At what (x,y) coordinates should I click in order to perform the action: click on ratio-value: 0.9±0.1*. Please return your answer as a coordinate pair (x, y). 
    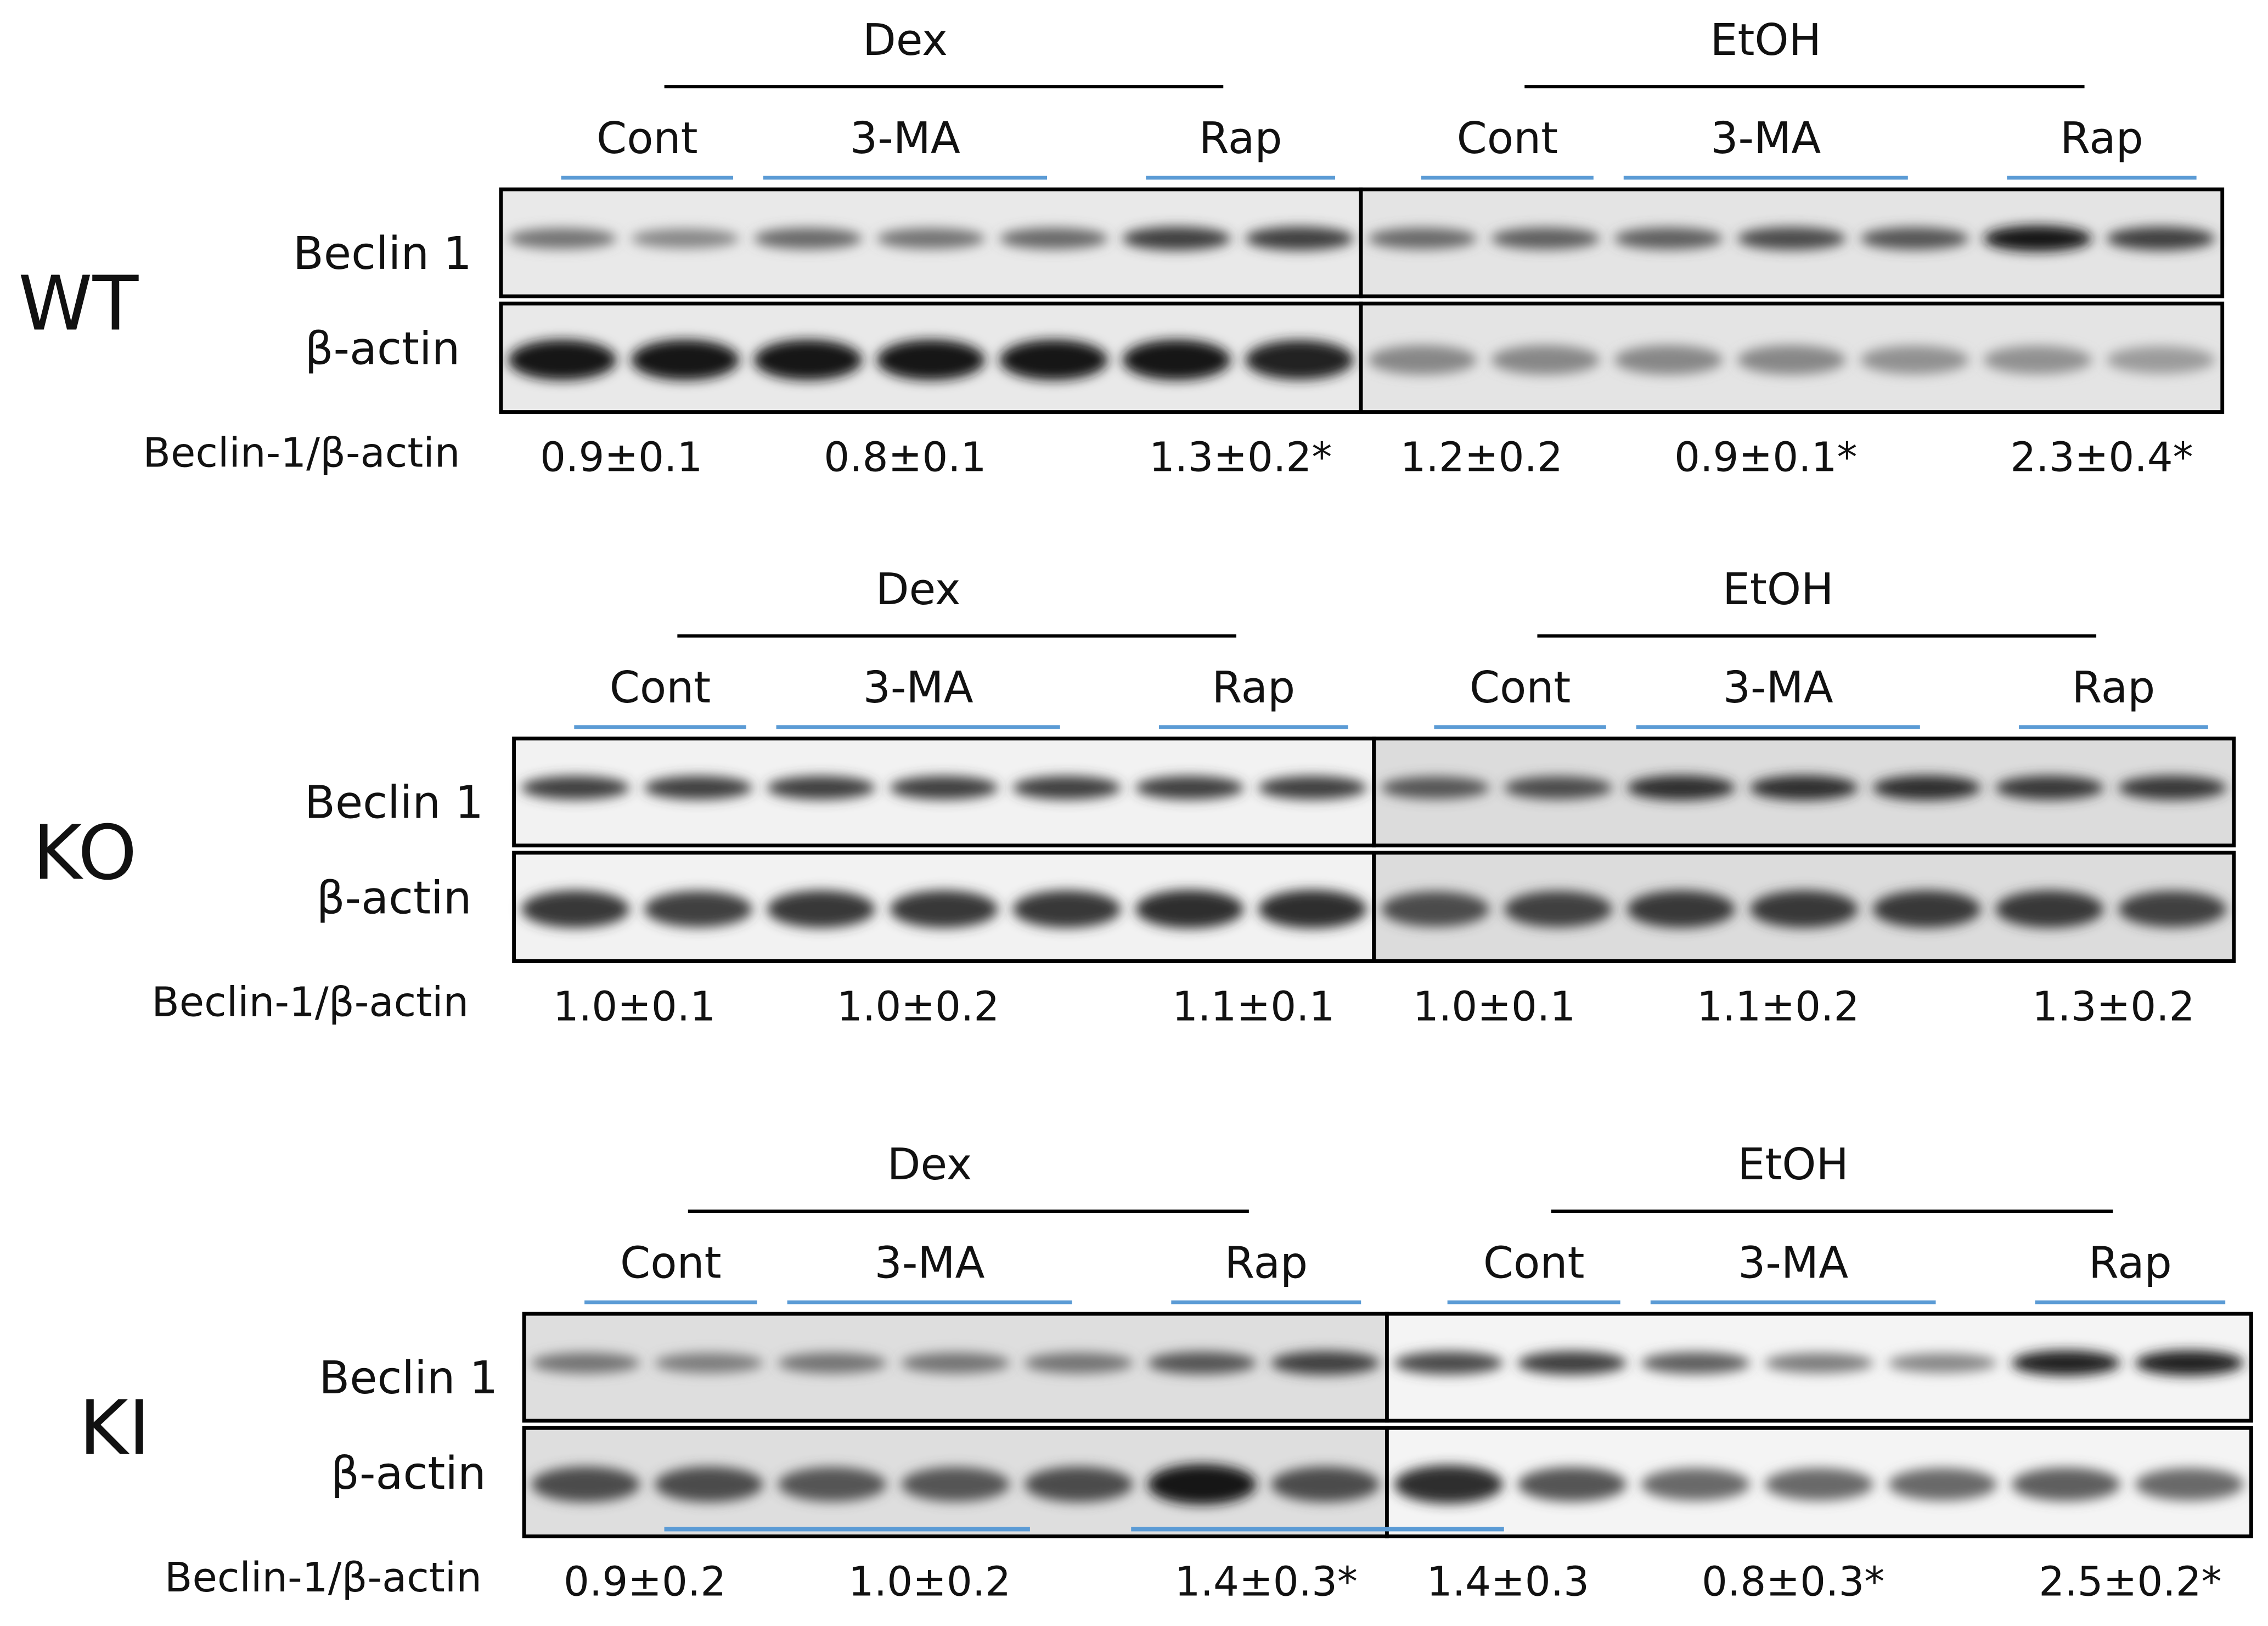
    Looking at the image, I should click on (1765, 458).